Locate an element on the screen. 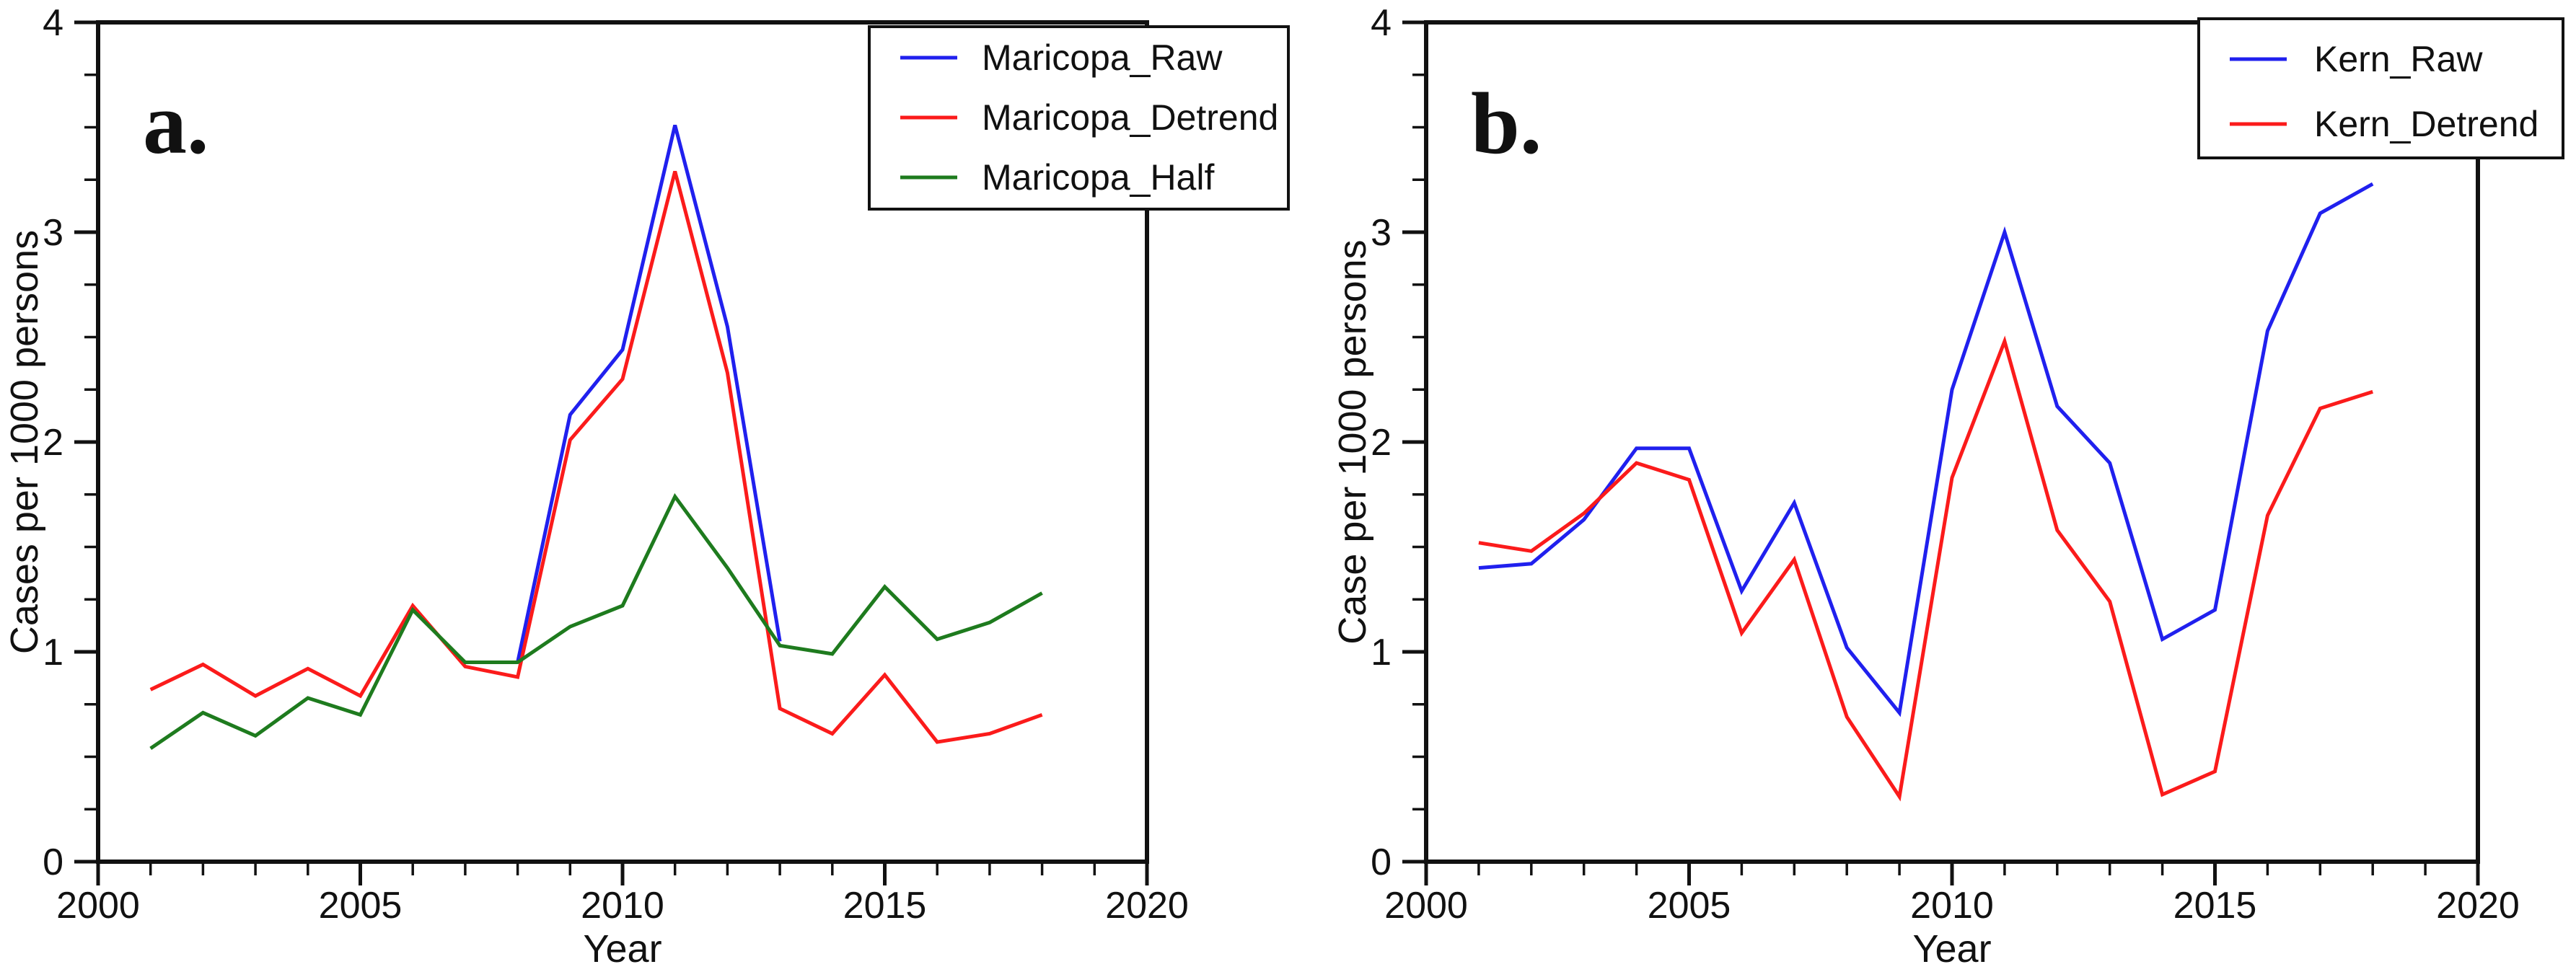 Image resolution: width=2576 pixels, height=972 pixels. panel-letter: a. is located at coordinates (176, 124).